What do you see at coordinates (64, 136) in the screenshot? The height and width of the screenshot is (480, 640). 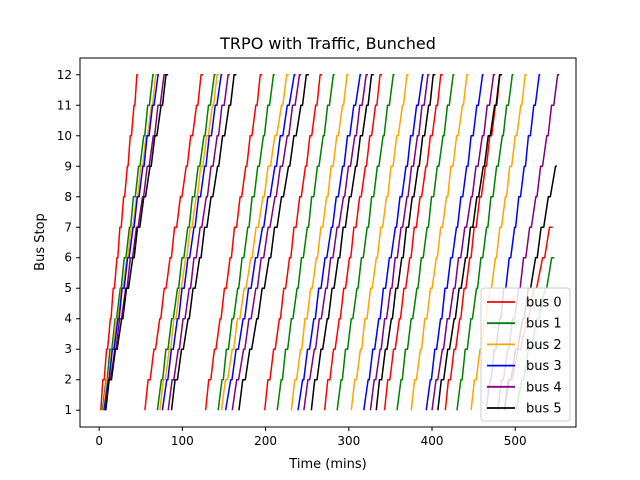 I see `y-tick-label: 10` at bounding box center [64, 136].